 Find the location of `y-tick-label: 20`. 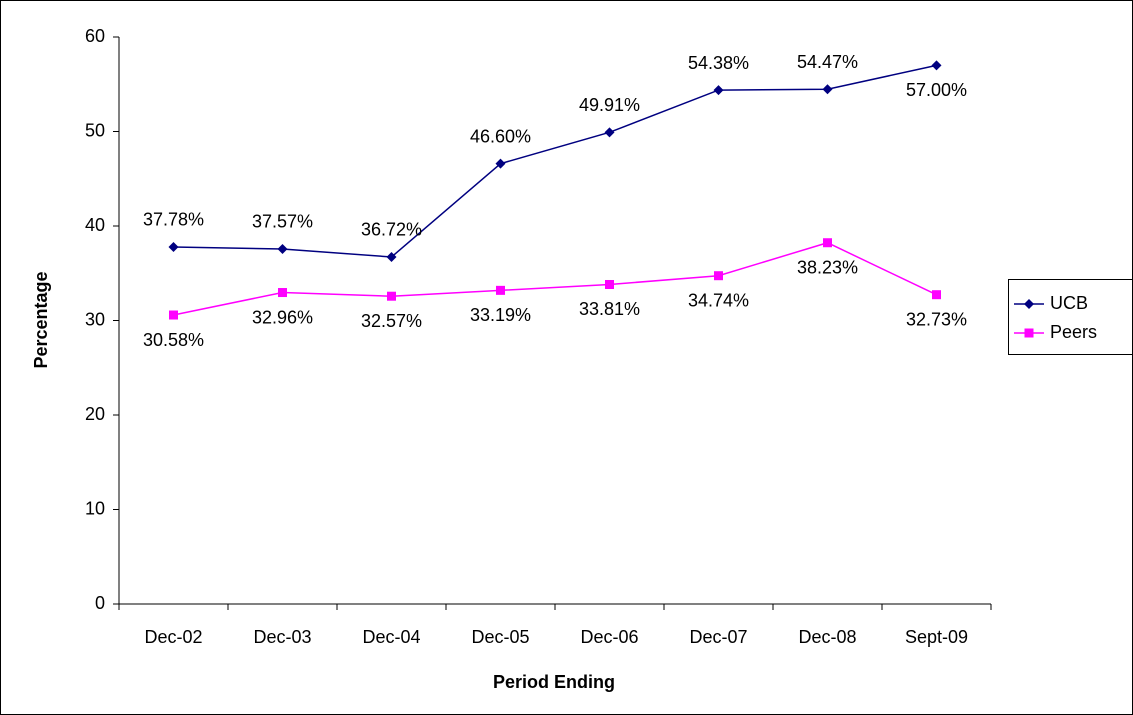

y-tick-label: 20 is located at coordinates (95, 414).